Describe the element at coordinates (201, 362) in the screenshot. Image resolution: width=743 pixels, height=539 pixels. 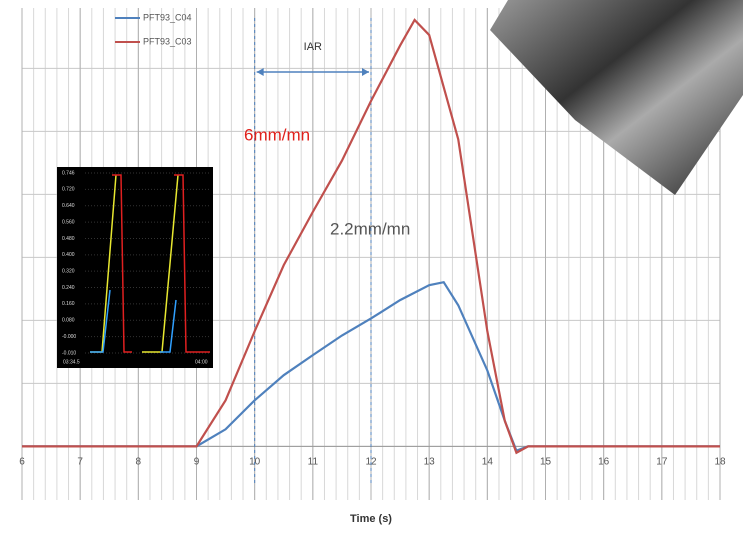
I see `inset-x-label: 04:00` at that location.